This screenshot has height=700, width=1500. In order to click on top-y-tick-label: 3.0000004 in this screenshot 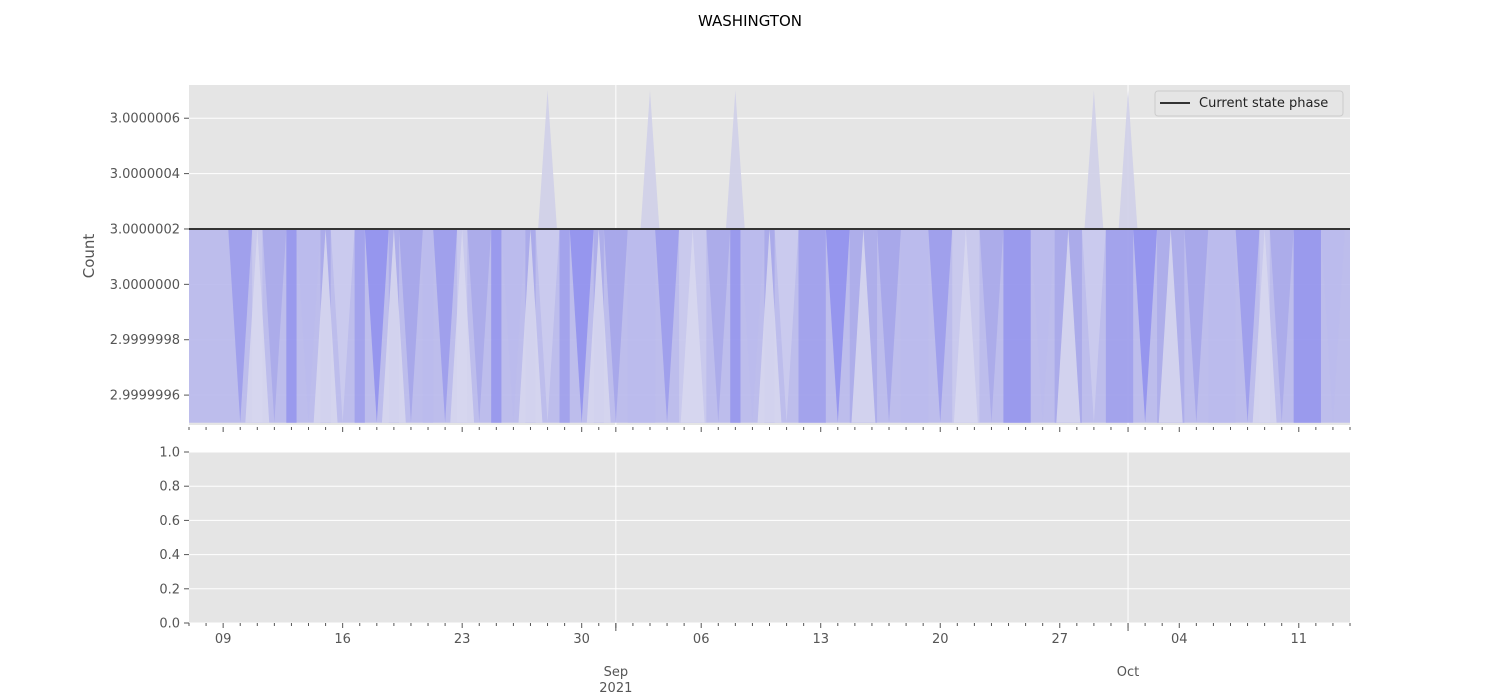, I will do `click(145, 174)`.